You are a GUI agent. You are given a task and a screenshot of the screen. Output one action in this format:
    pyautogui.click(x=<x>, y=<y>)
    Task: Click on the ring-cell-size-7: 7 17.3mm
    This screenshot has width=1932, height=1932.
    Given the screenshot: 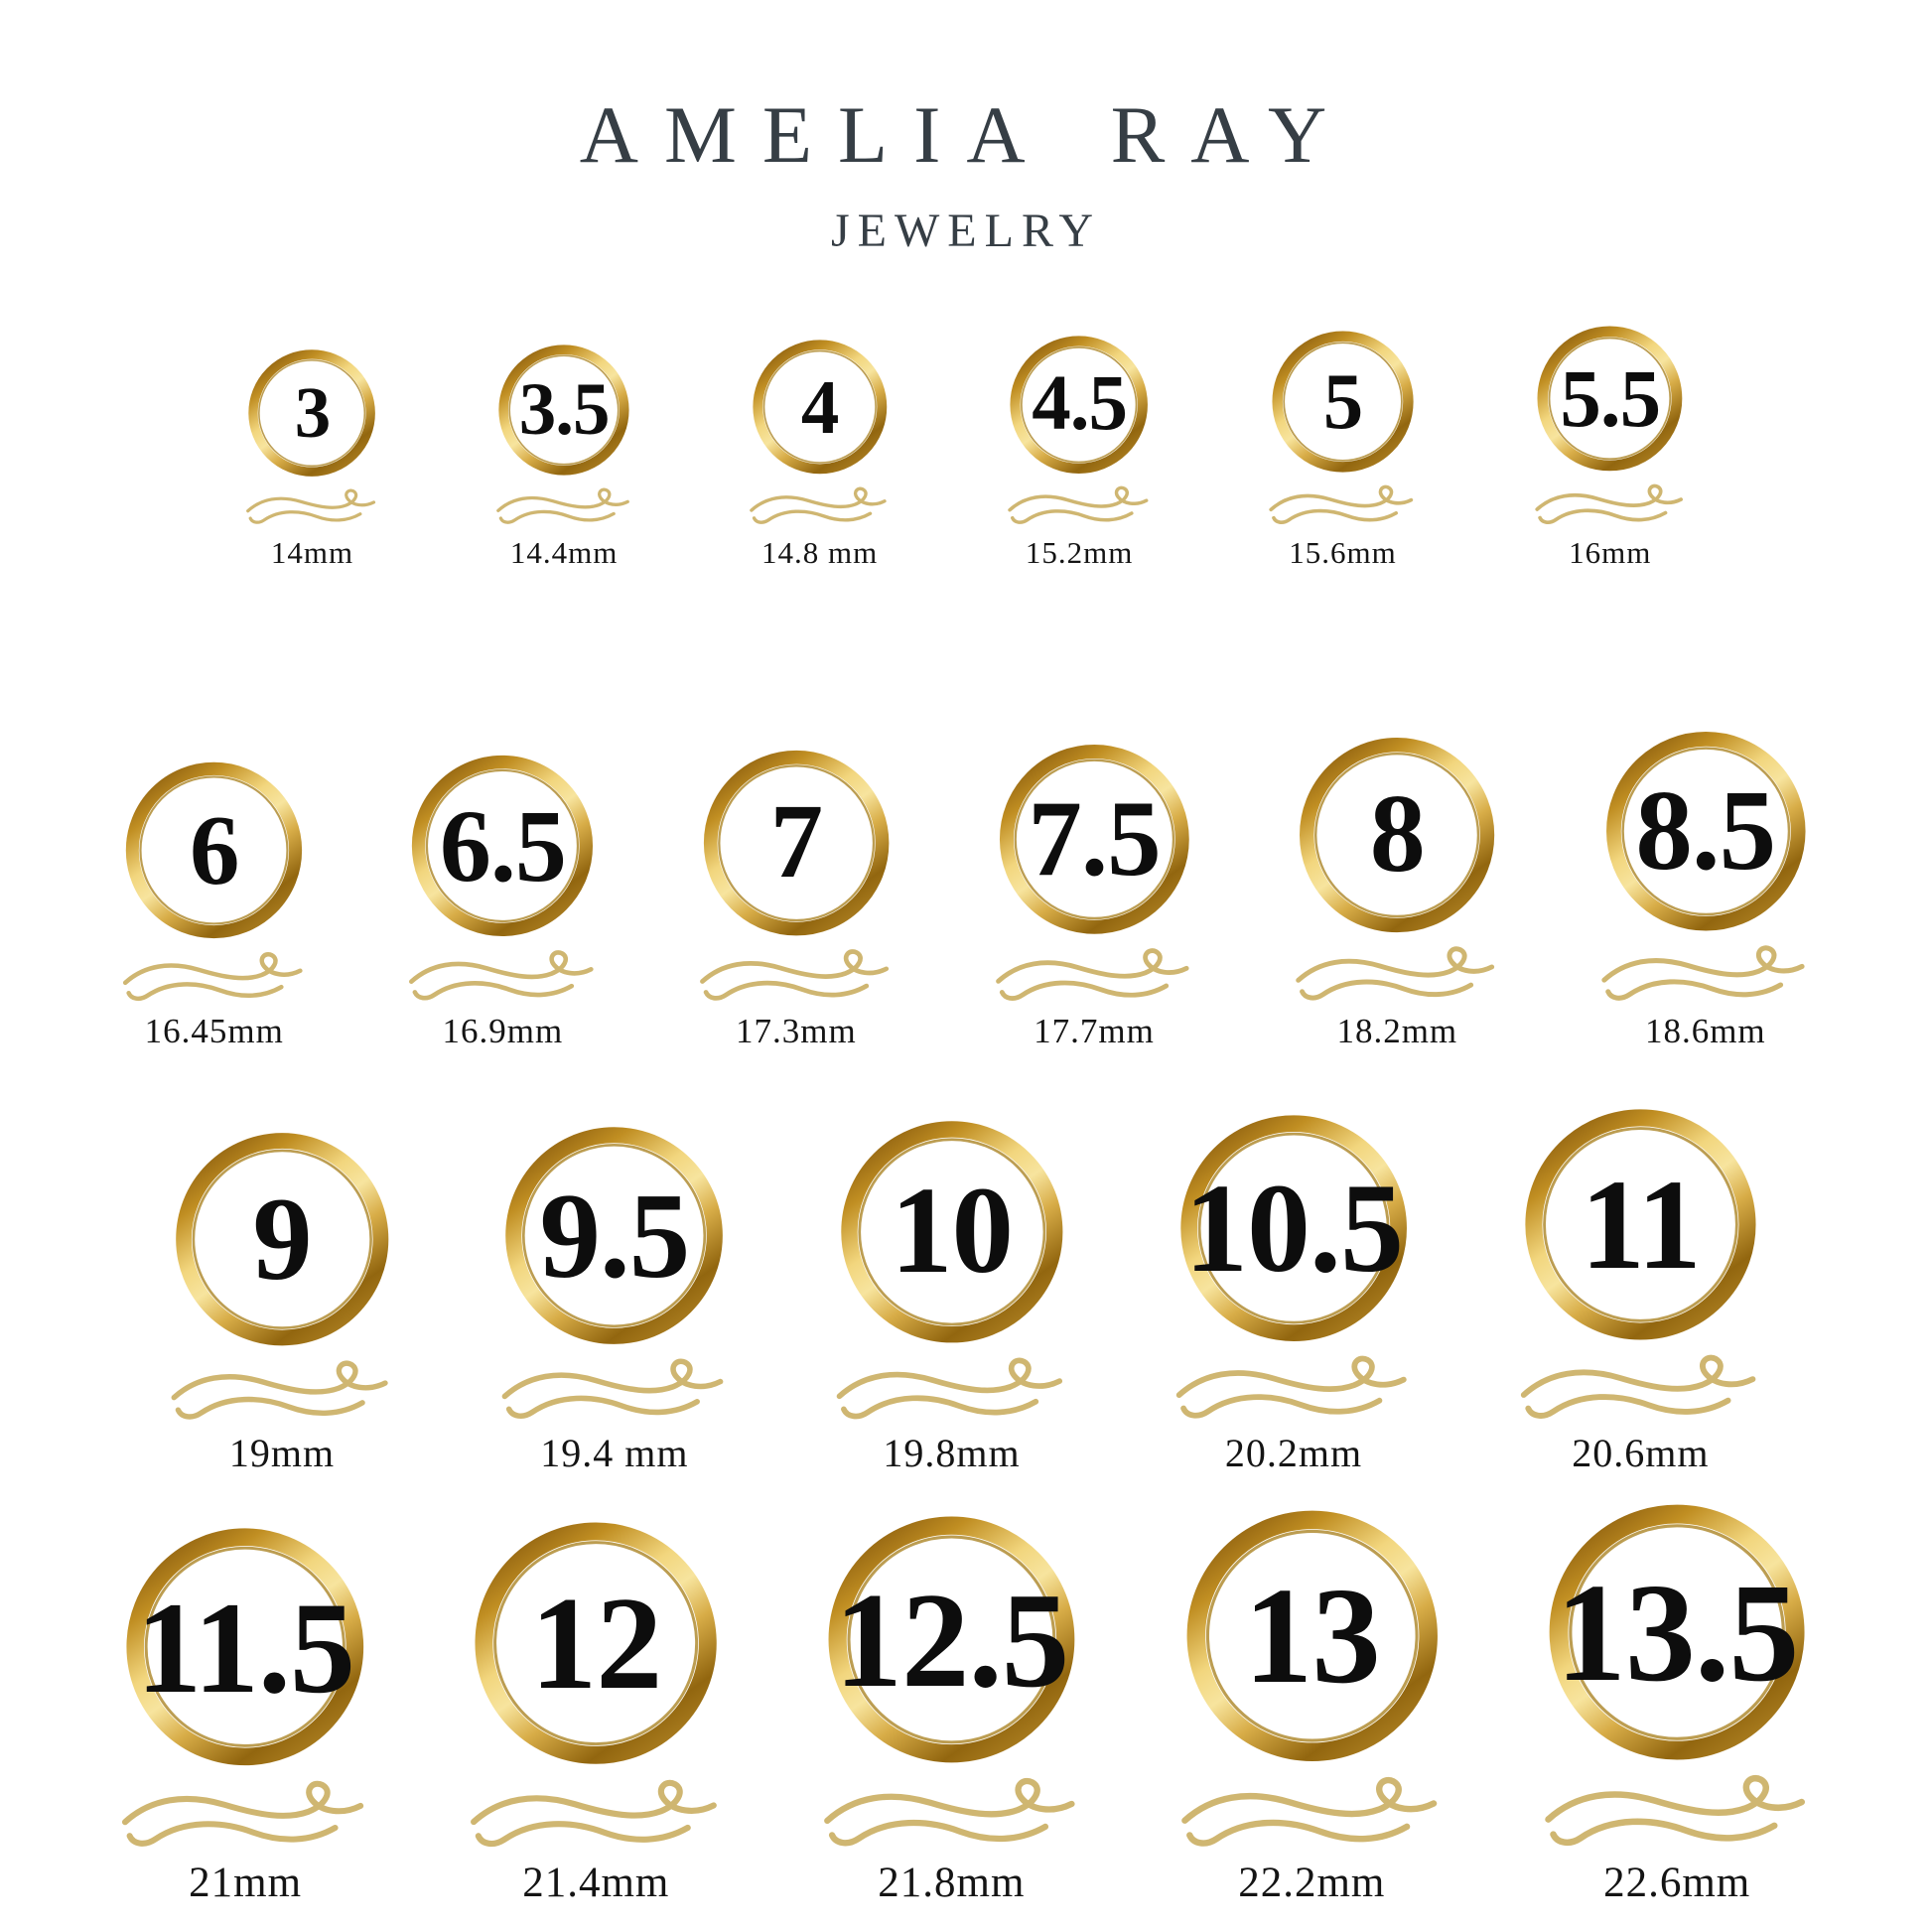 What is the action you would take?
    pyautogui.click(x=796, y=901)
    